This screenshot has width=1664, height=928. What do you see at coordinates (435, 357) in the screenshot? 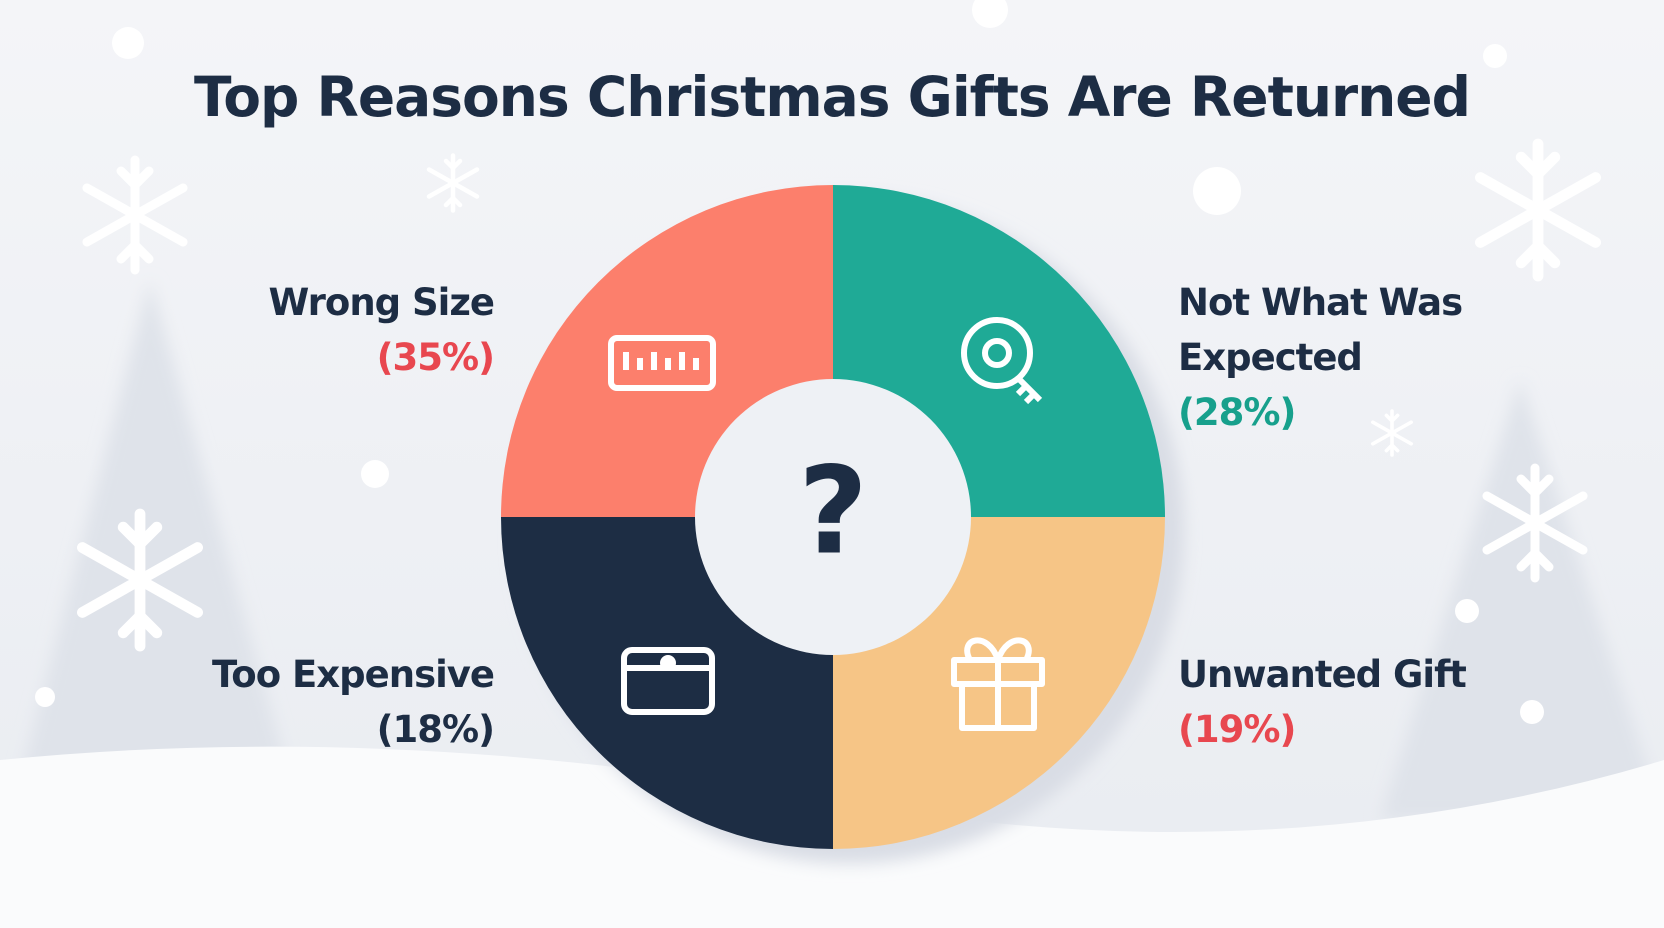
I see `value-label: (35%)` at bounding box center [435, 357].